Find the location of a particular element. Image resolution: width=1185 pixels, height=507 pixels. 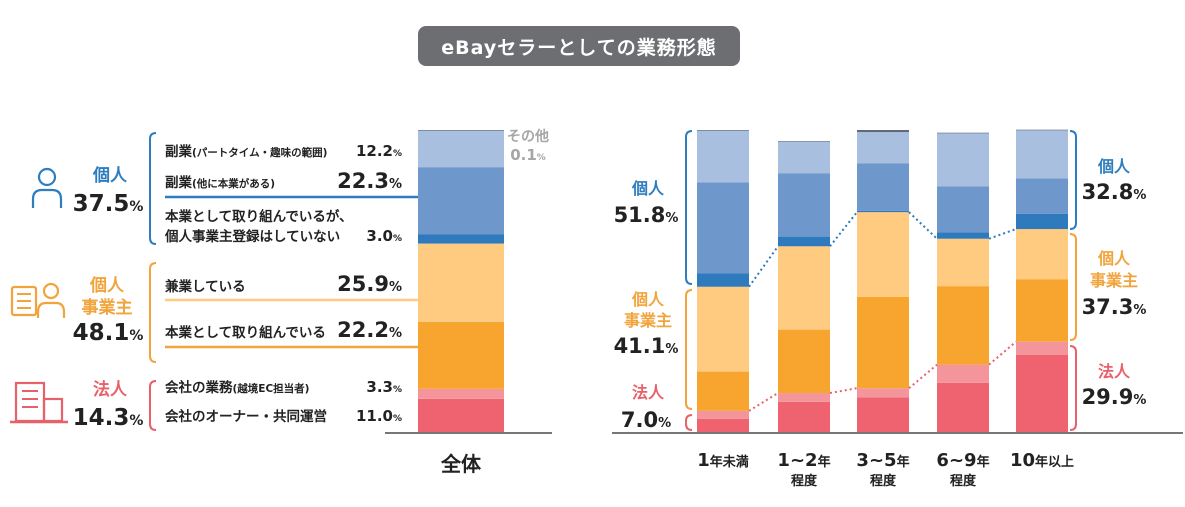

group-value-number: 29.9 is located at coordinates (1108, 397).